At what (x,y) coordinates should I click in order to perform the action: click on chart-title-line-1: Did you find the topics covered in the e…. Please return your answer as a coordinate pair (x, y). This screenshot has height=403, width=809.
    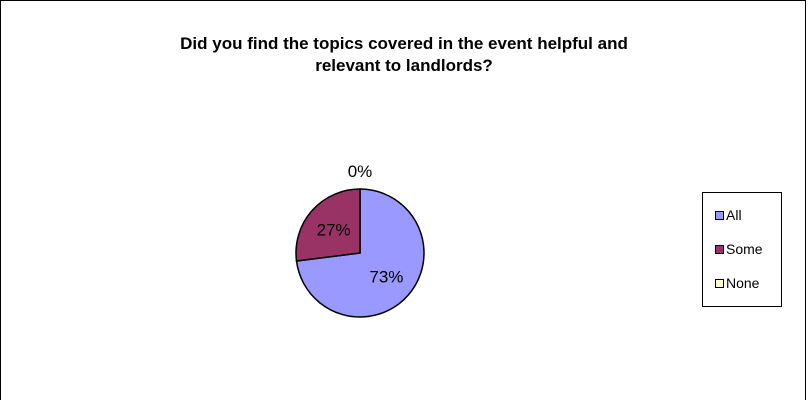
    Looking at the image, I should click on (404, 43).